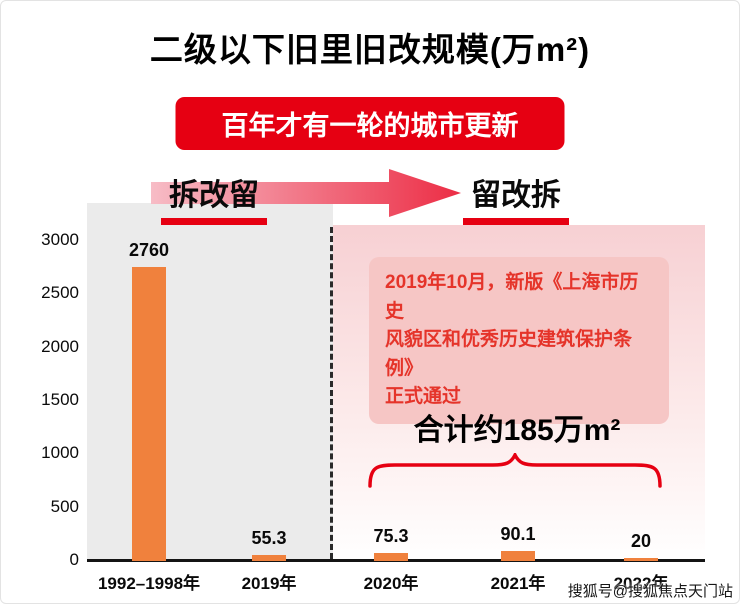 The image size is (740, 604). I want to click on banner-ribbon: 百年才有一轮的城市更新, so click(370, 123).